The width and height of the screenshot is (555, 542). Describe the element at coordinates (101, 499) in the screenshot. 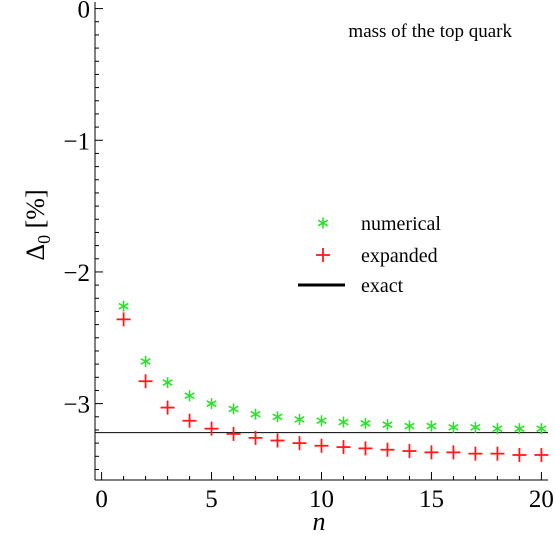

I see `x-tick-label: 0` at that location.